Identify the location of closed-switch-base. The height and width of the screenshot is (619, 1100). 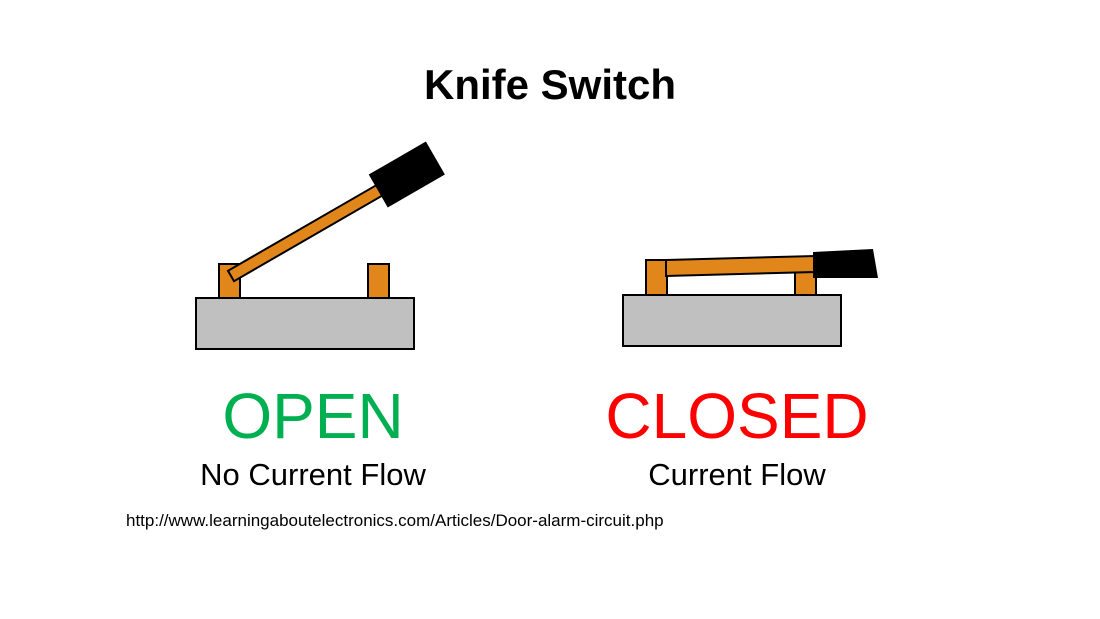
(732, 320).